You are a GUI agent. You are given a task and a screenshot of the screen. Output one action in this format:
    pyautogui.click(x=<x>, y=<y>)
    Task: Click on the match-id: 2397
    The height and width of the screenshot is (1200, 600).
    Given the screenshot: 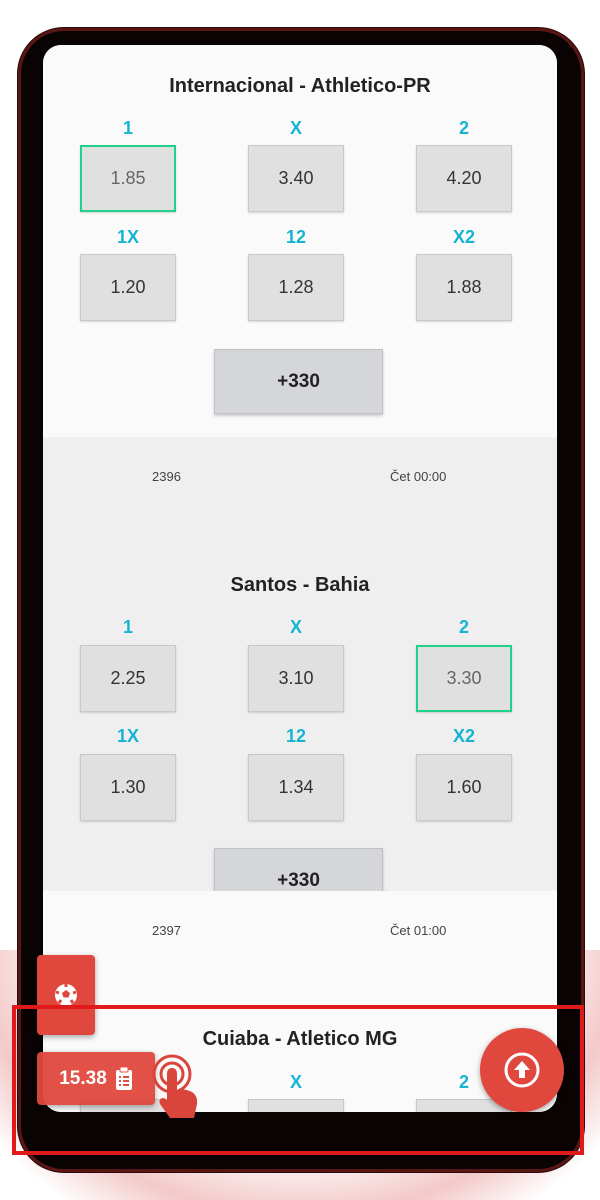 What is the action you would take?
    pyautogui.click(x=166, y=930)
    